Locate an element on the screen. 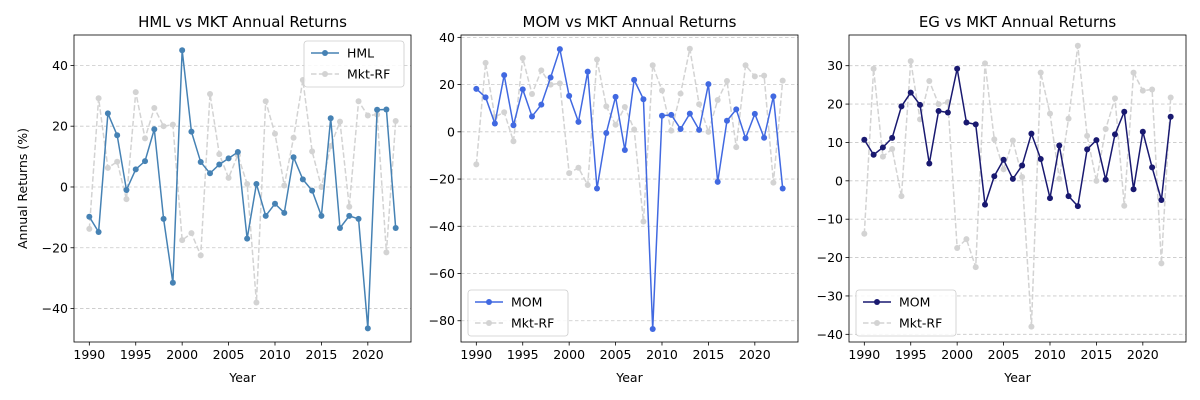 The width and height of the screenshot is (1200, 400). legend: MOM Mkt-RF is located at coordinates (906, 313).